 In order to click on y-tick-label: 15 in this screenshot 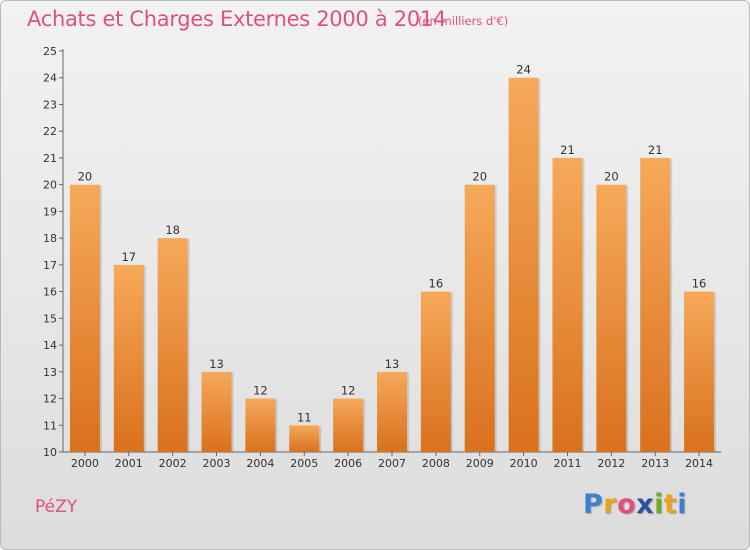, I will do `click(50, 318)`.